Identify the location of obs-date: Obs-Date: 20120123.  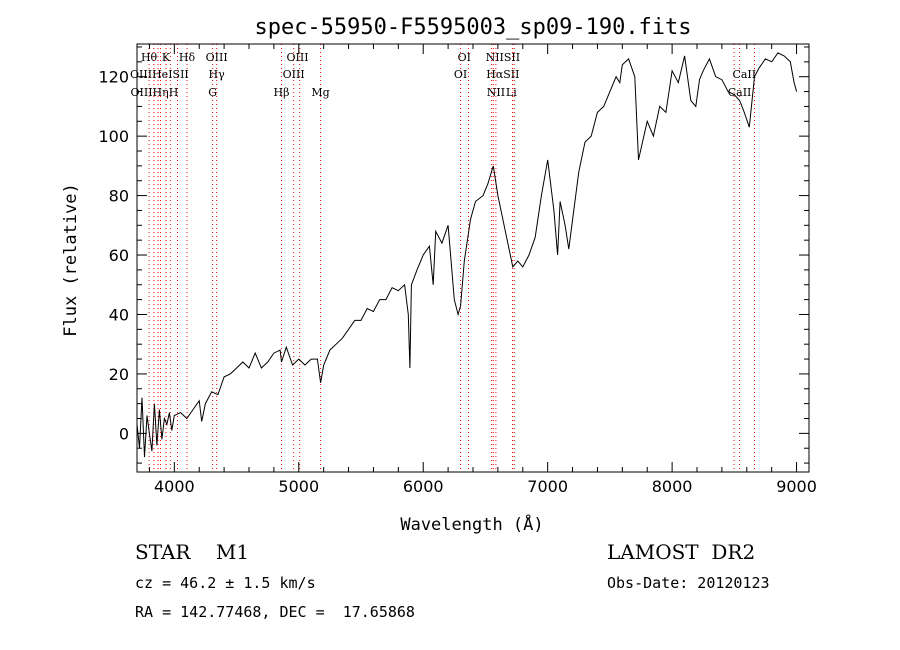
(688, 583).